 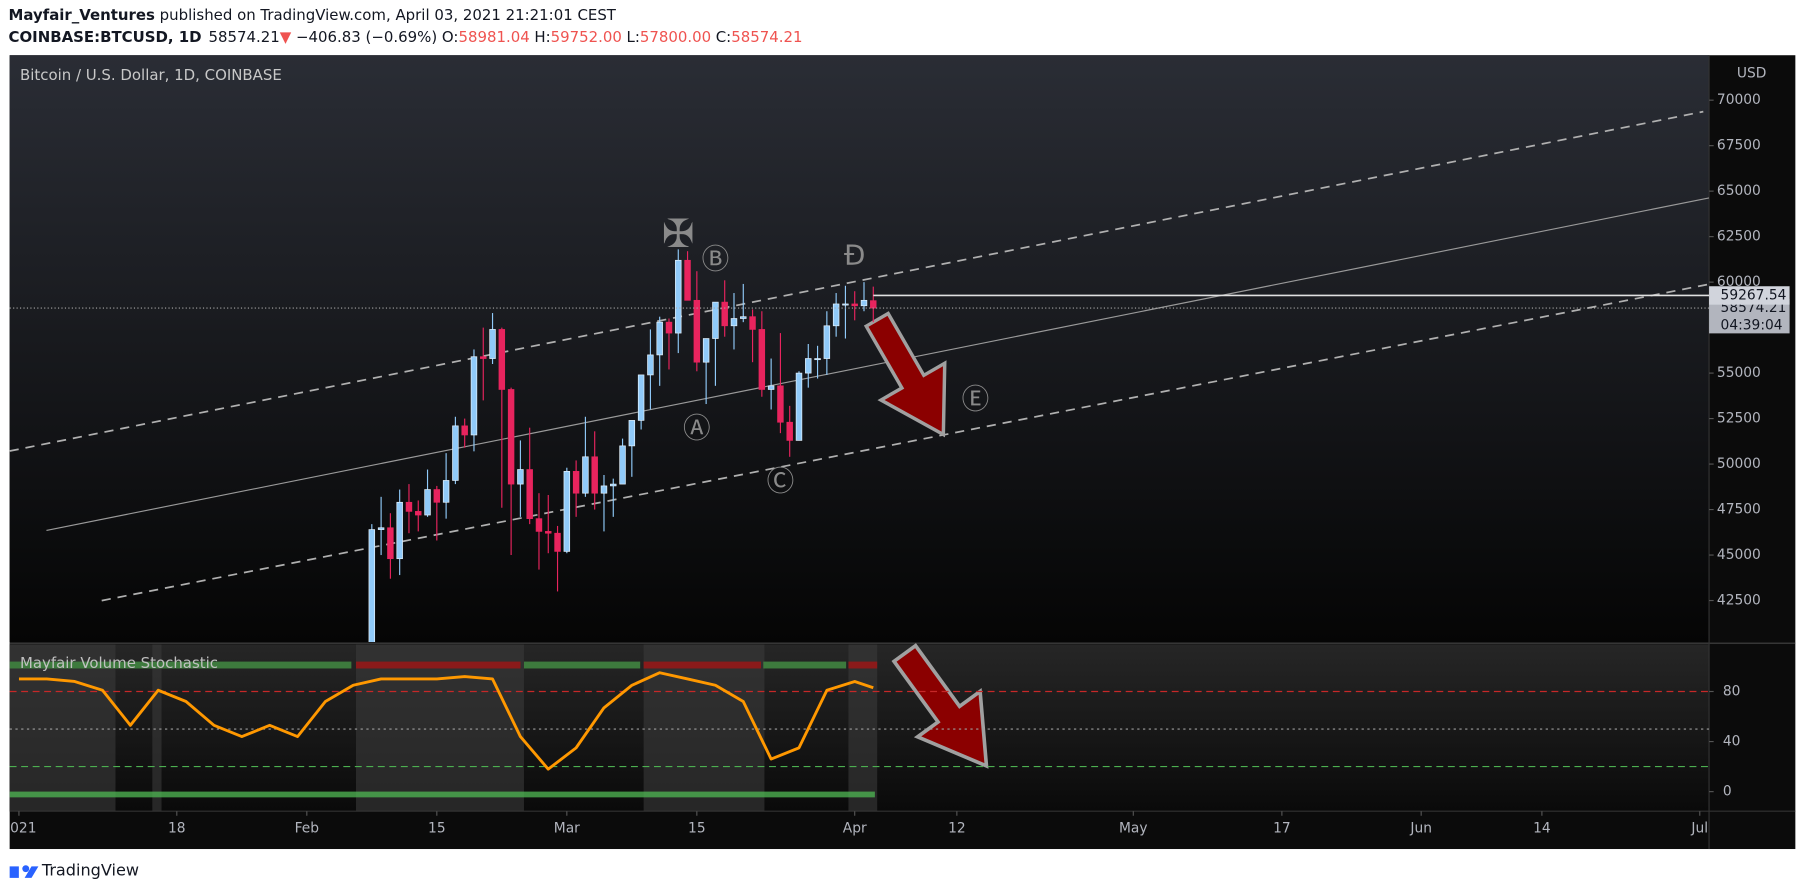 What do you see at coordinates (1739, 237) in the screenshot?
I see `y-tick-label: 62500` at bounding box center [1739, 237].